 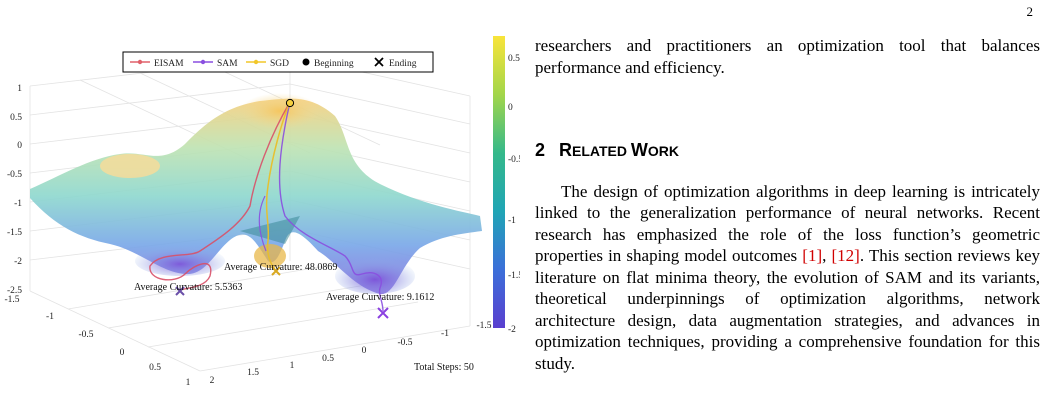 I want to click on legend: EISAM SAM SGD Beginning Ending, so click(x=278, y=62).